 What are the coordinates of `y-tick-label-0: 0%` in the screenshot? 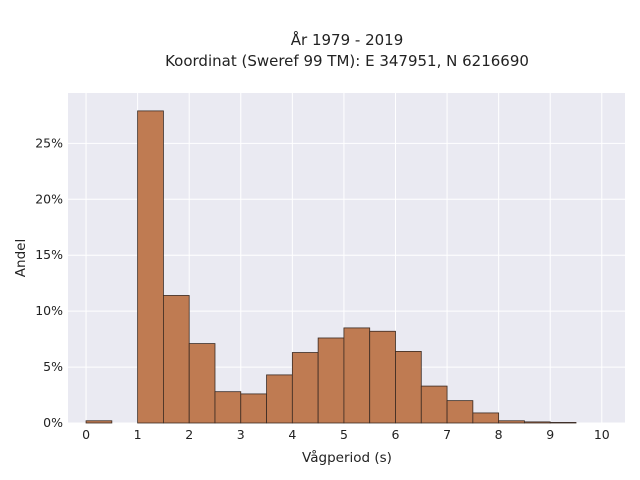 It's located at (53, 422).